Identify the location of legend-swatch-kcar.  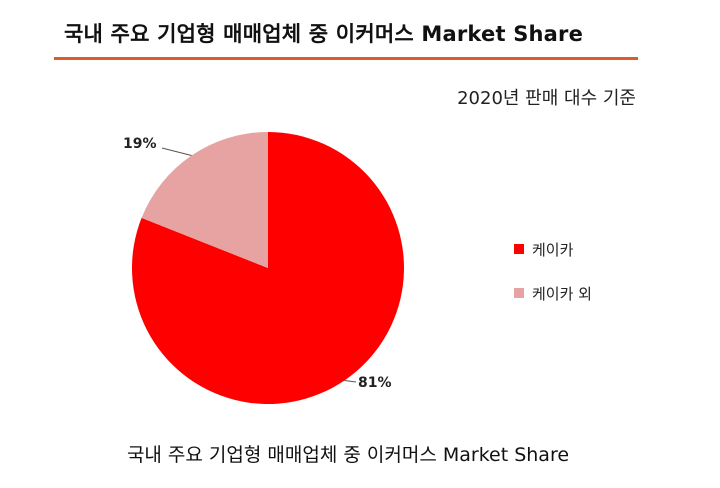
(519, 249).